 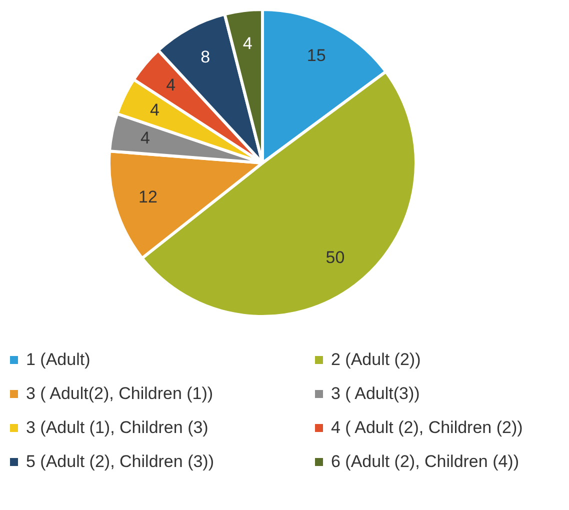 What do you see at coordinates (335, 257) in the screenshot?
I see `data-label: 50` at bounding box center [335, 257].